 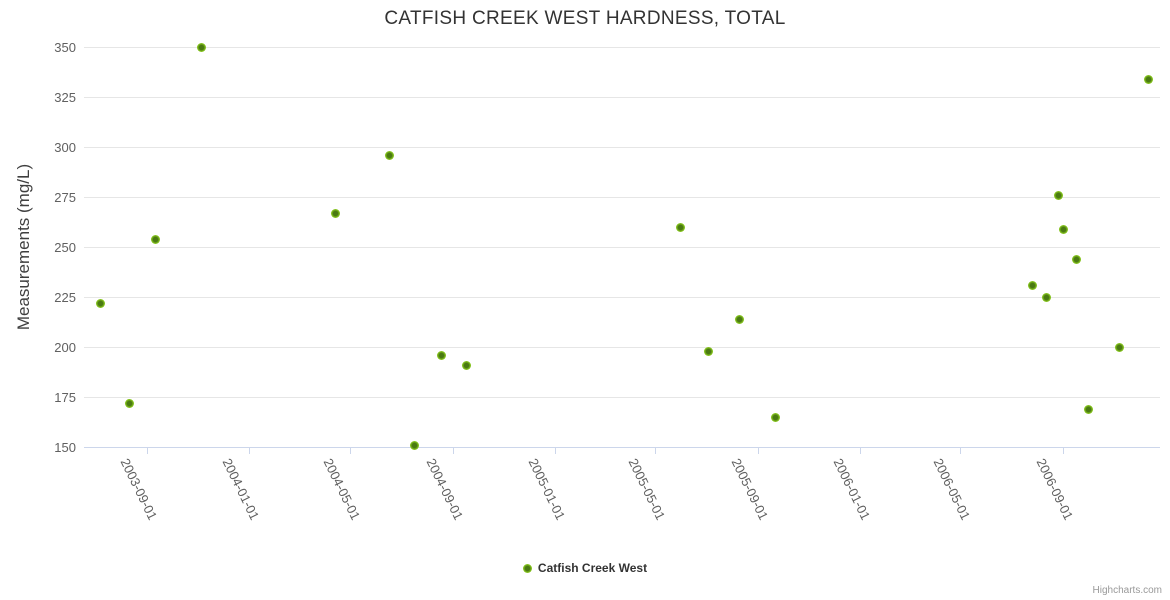 I want to click on y-tick-label: 225, so click(x=65, y=297).